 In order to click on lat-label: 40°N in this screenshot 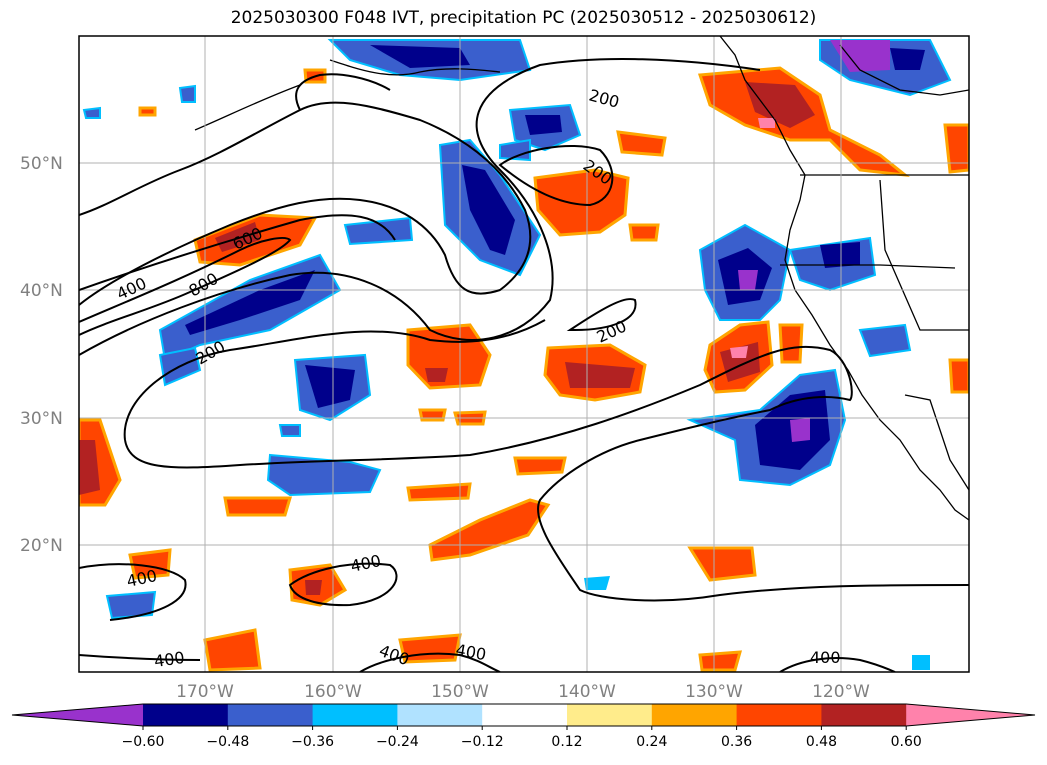, I will do `click(41, 291)`.